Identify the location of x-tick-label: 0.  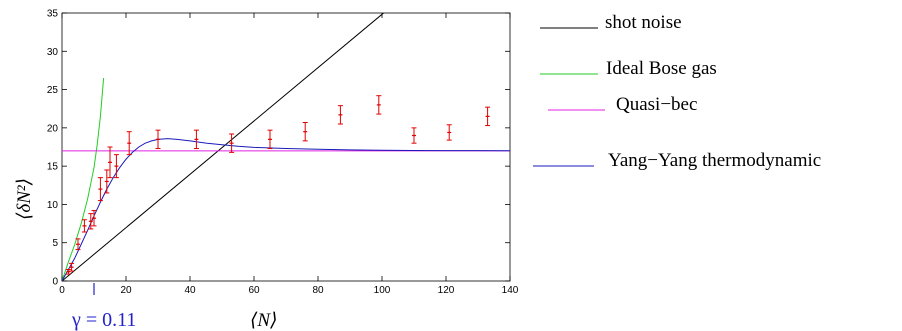
(62, 290).